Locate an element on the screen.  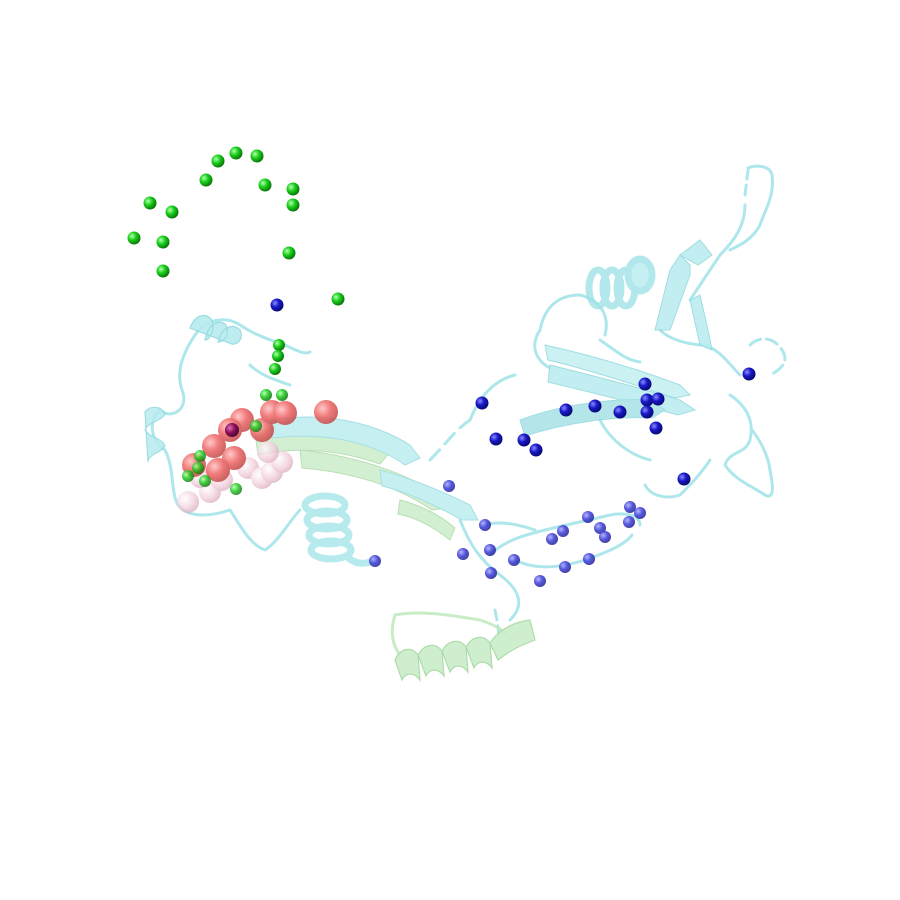
helix-left-side is located at coordinates (155, 434).